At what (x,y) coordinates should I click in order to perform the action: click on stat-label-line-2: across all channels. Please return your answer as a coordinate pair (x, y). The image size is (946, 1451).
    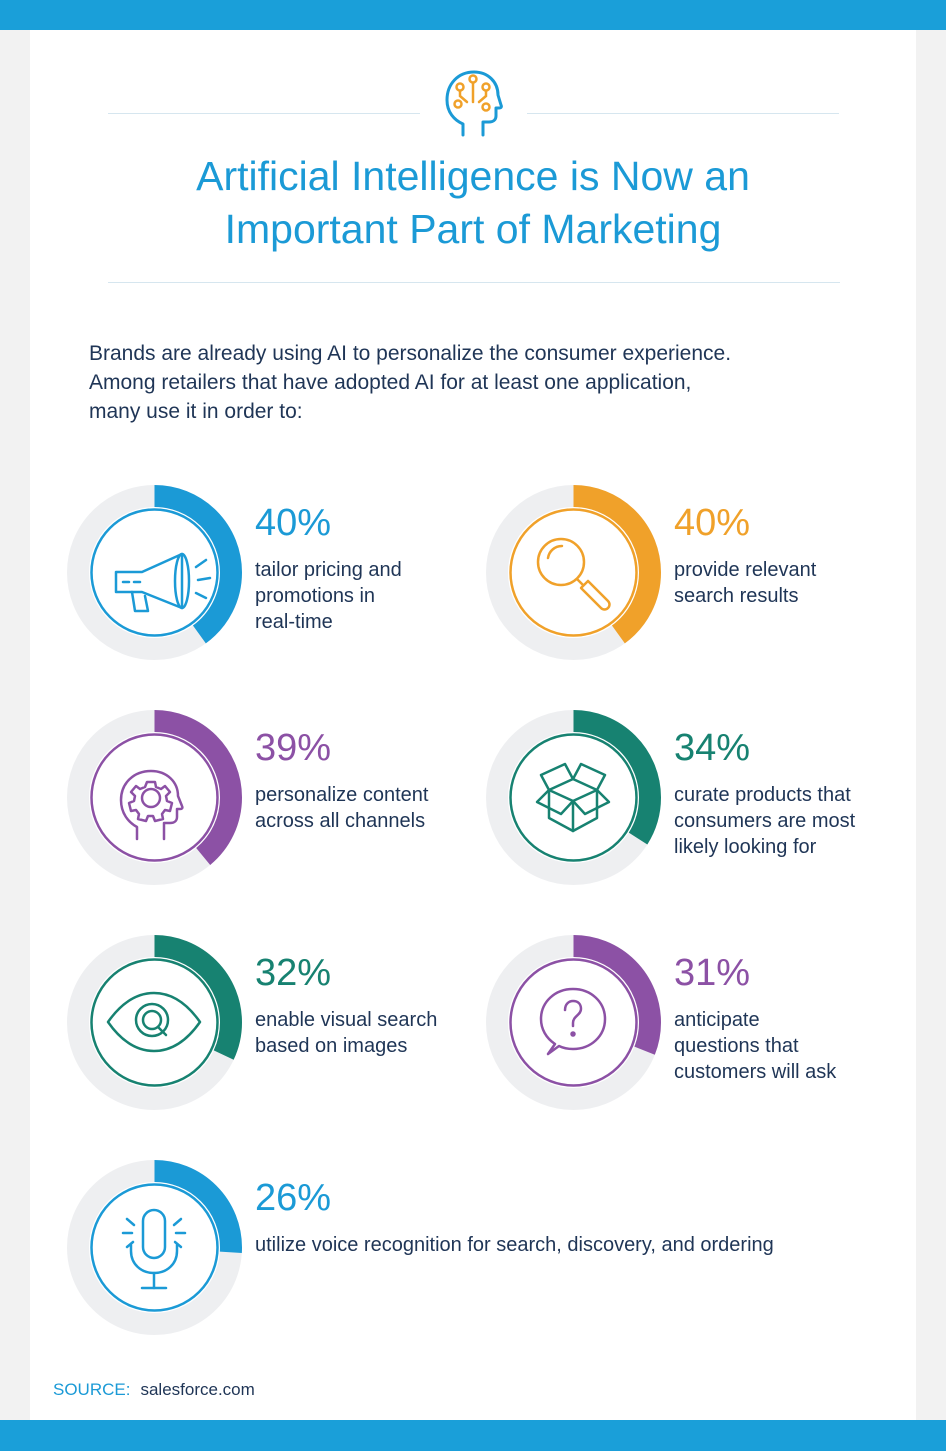
    Looking at the image, I should click on (340, 821).